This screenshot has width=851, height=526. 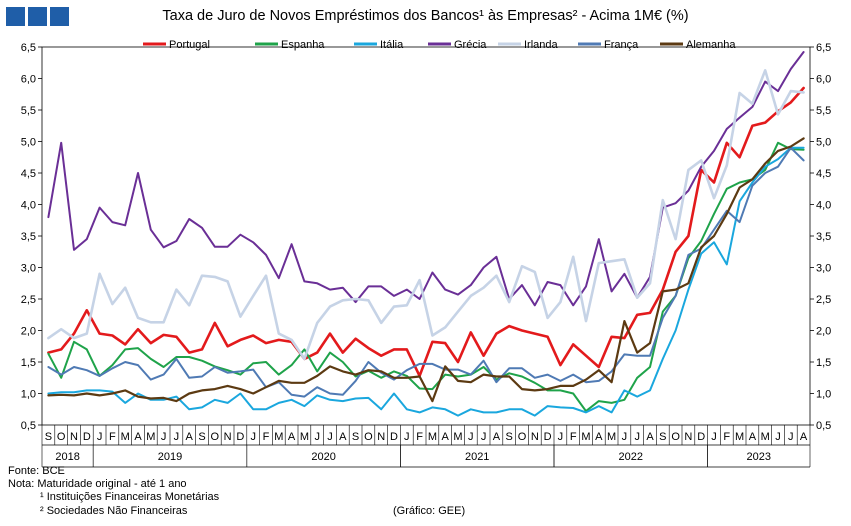 What do you see at coordinates (823, 143) in the screenshot?
I see `y-tick-label-right: 5,0` at bounding box center [823, 143].